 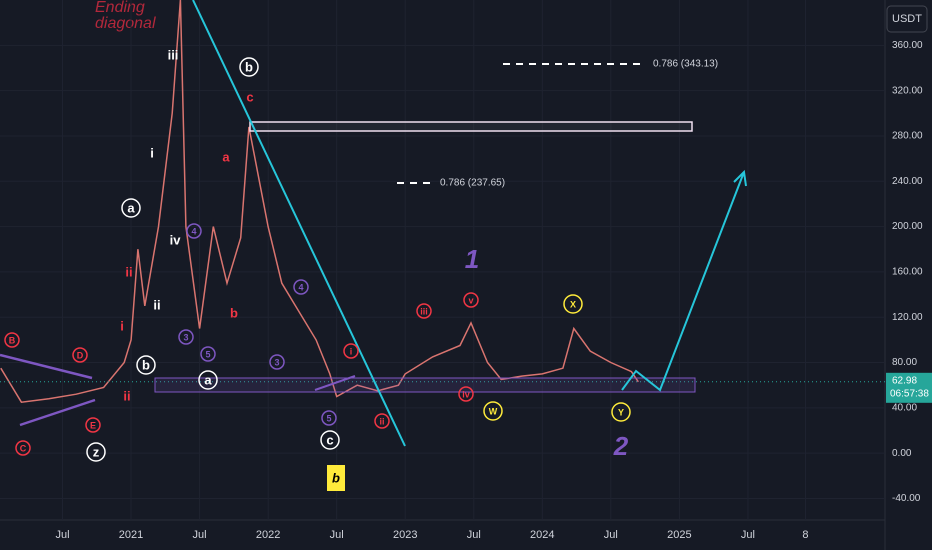 I want to click on x-tick-label: 2021, so click(x=131, y=535).